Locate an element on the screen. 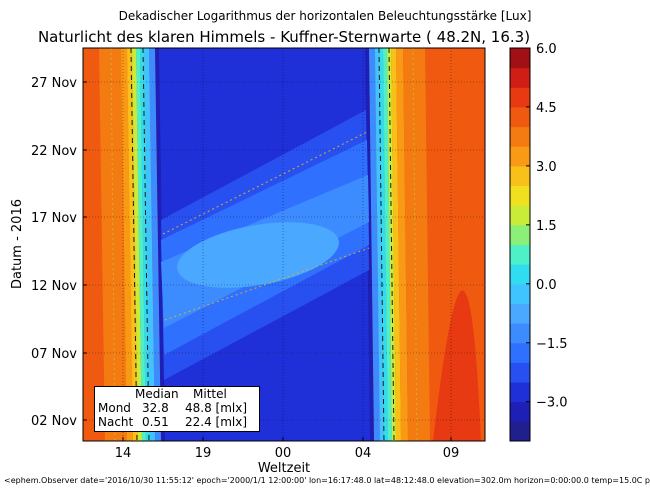  colorbar-tick-label-0: 6.0 is located at coordinates (546, 49).